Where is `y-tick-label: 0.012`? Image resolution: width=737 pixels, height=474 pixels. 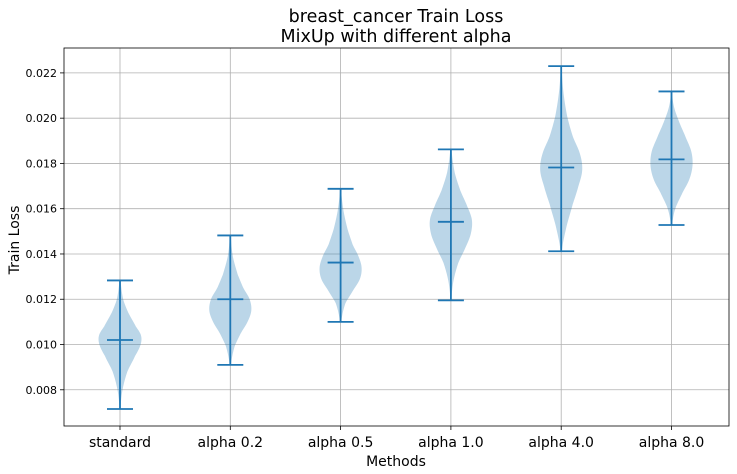
y-tick-label: 0.012 is located at coordinates (42, 299).